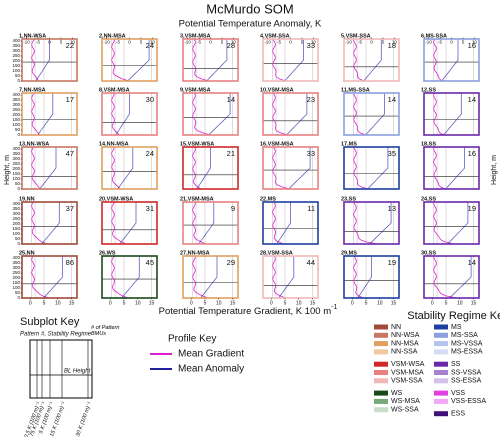 This screenshot has width=500, height=442. Describe the element at coordinates (27, 253) in the screenshot. I see `panel-label: 25,NN` at that location.